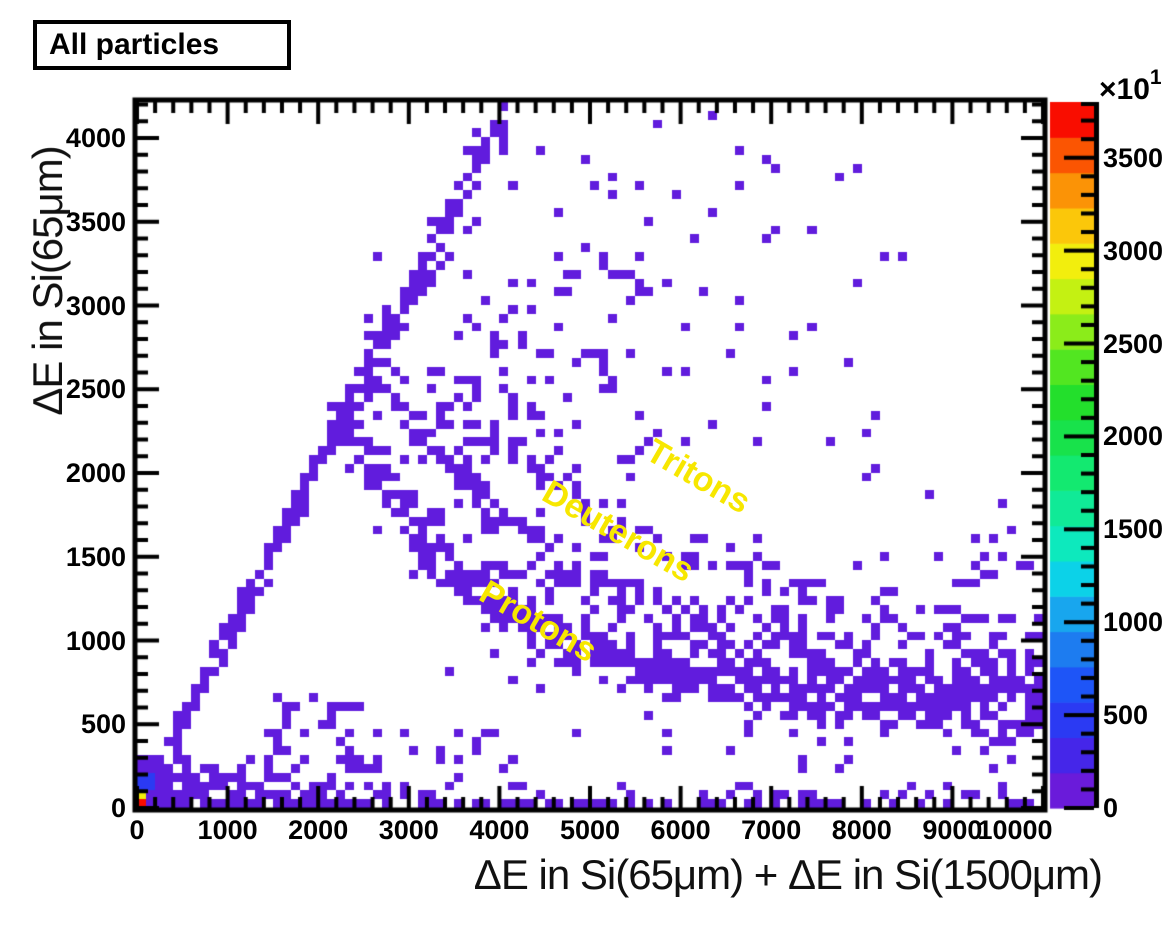 This screenshot has width=1164, height=927. I want to click on x-tick-label: 3000, so click(408, 830).